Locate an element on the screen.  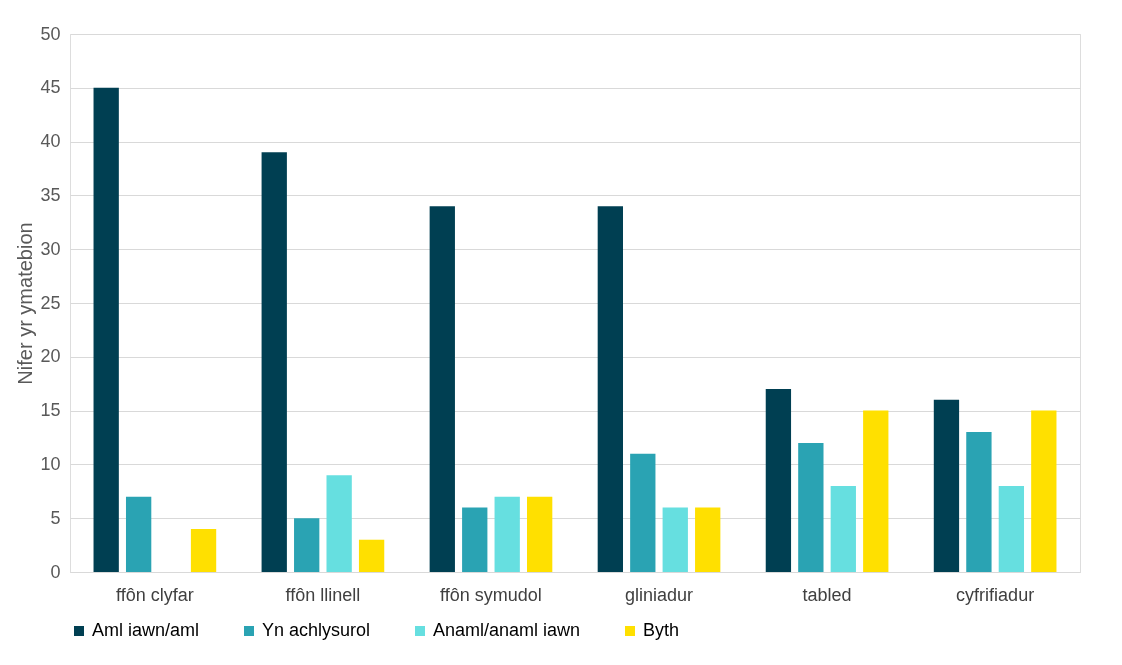
y-tick-label: 0 is located at coordinates (55, 571).